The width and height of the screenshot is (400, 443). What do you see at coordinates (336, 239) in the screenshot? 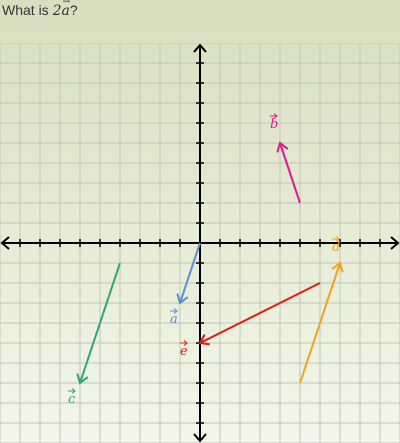
I see `vector-d-label-arrow` at bounding box center [336, 239].